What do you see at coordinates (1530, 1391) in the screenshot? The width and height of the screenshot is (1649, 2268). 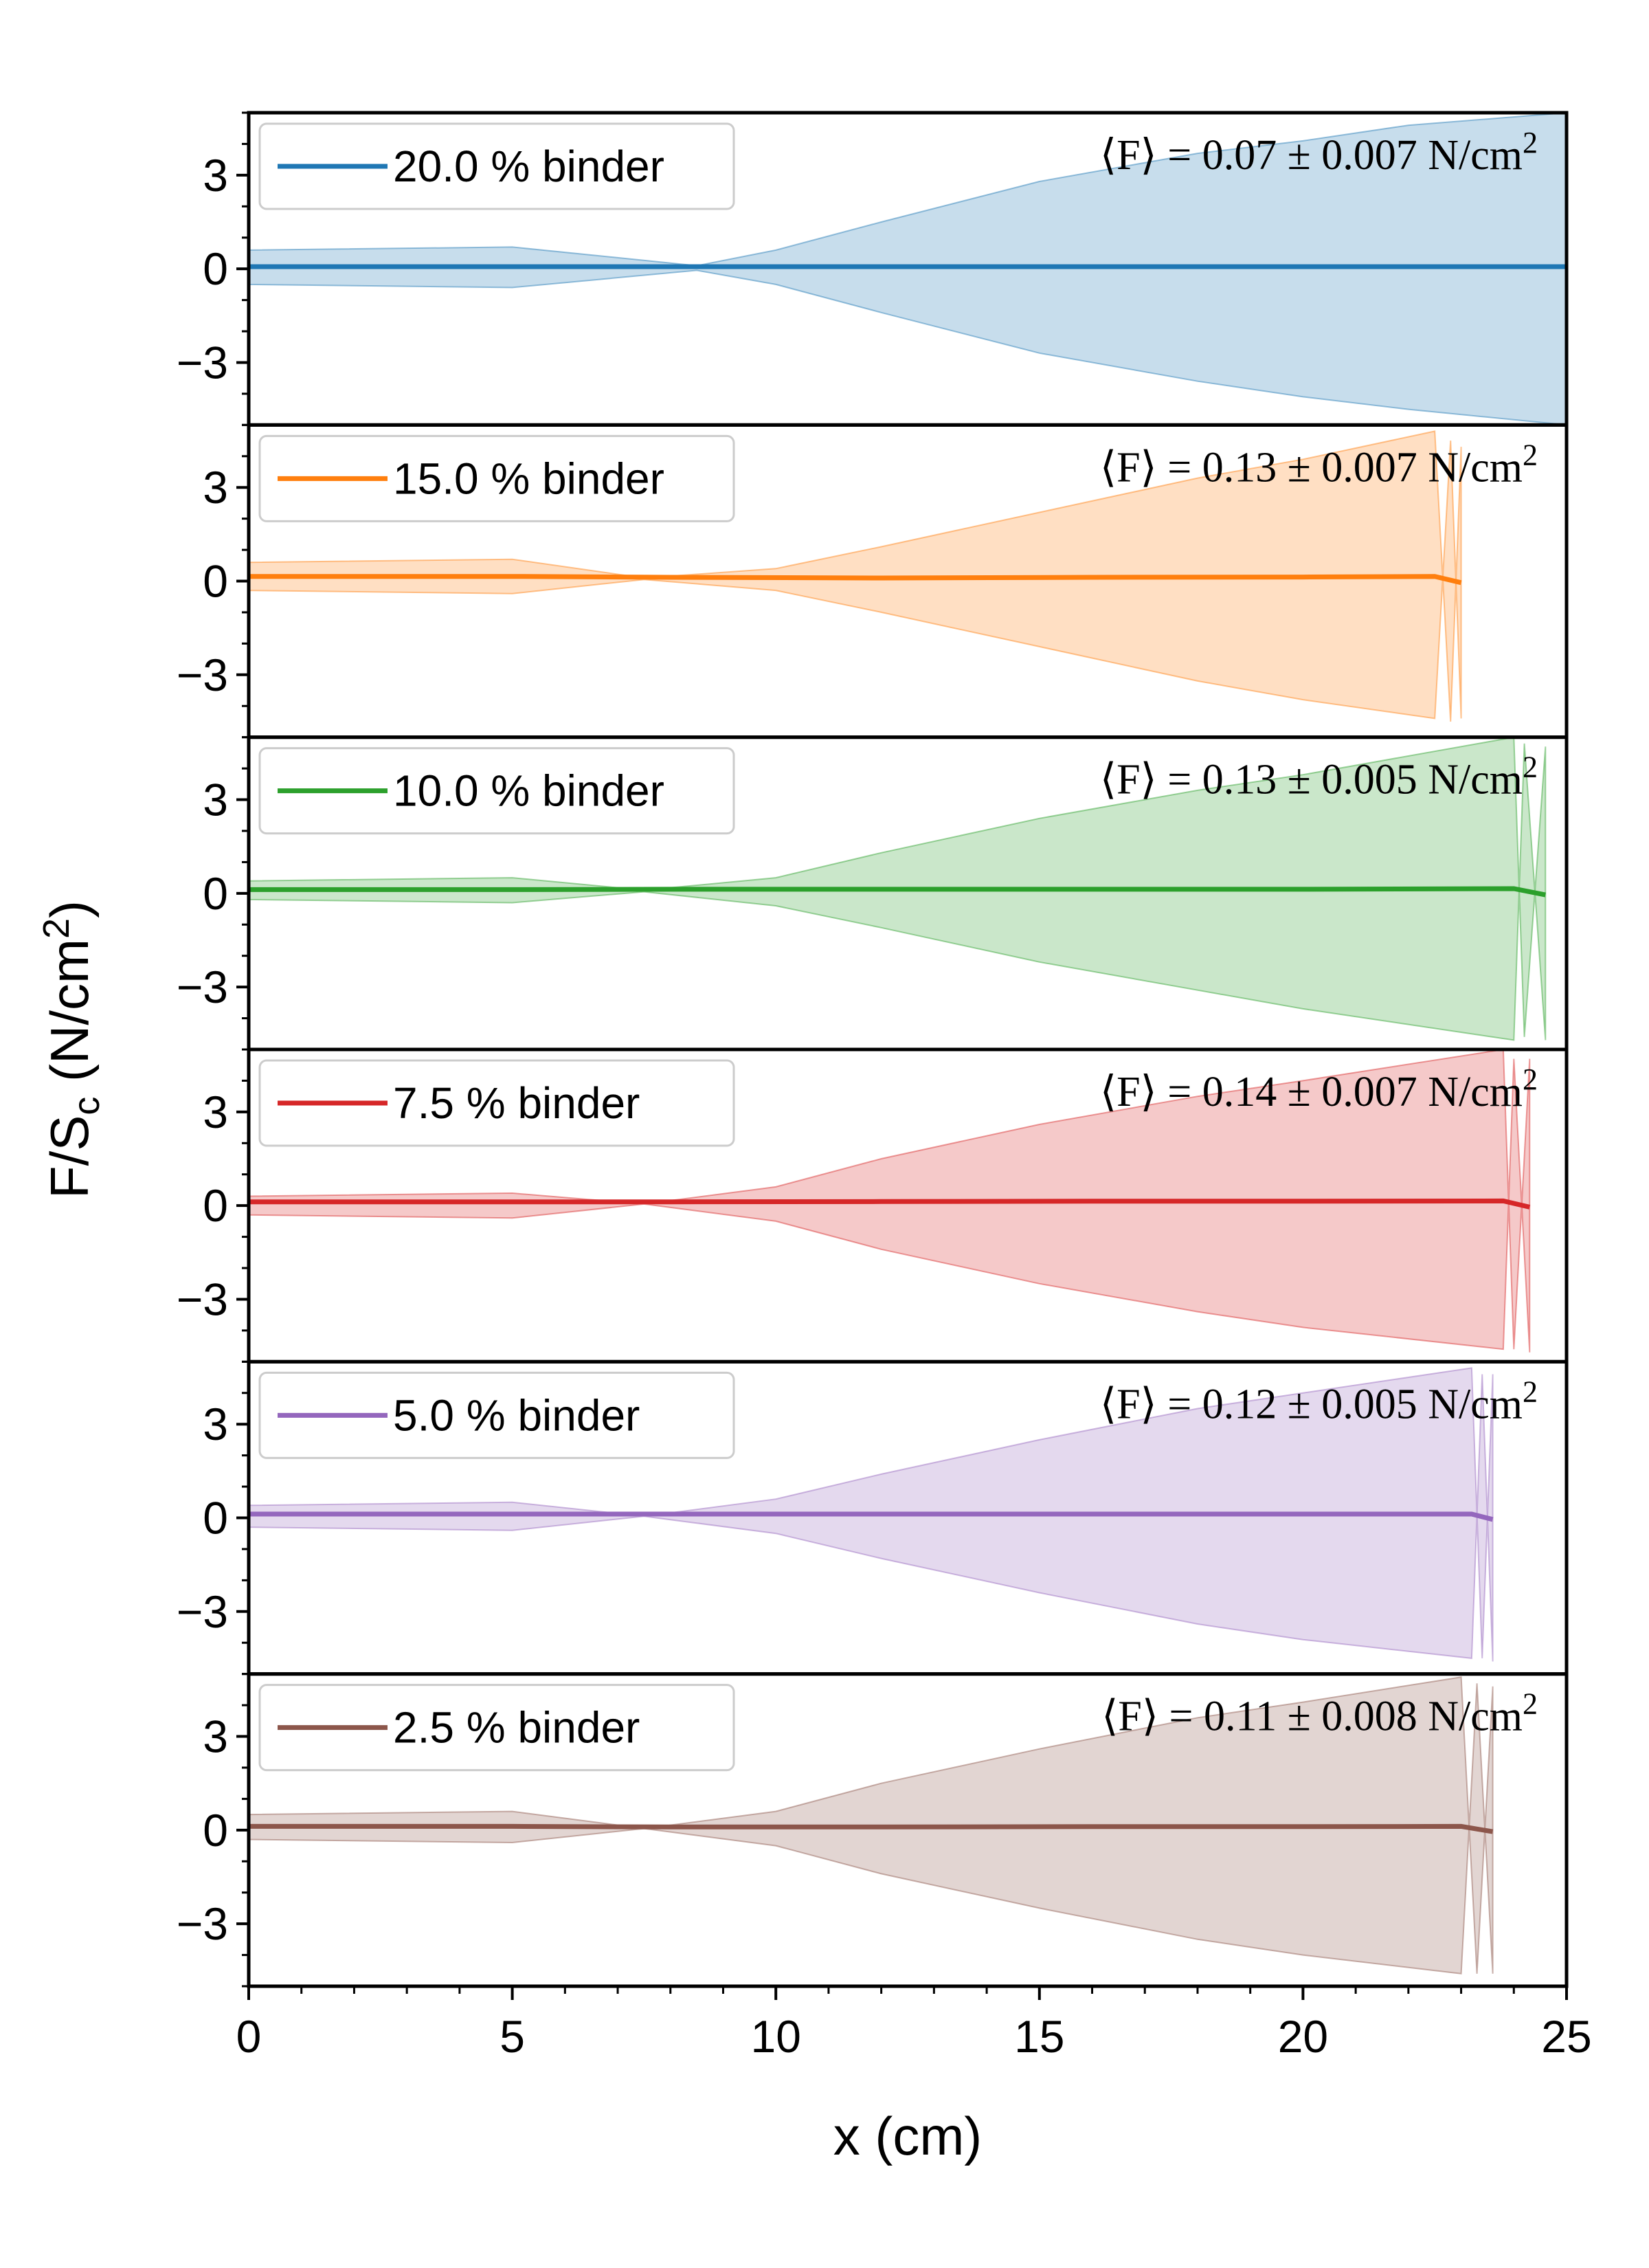 I see `annotation-sup-4: 2` at bounding box center [1530, 1391].